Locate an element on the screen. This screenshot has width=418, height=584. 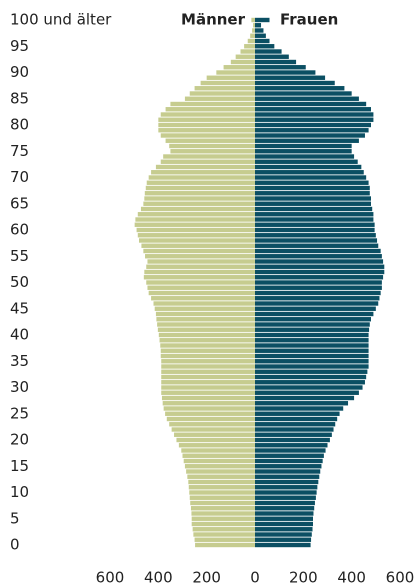
y-tick-label: 55 is located at coordinates (19, 256).